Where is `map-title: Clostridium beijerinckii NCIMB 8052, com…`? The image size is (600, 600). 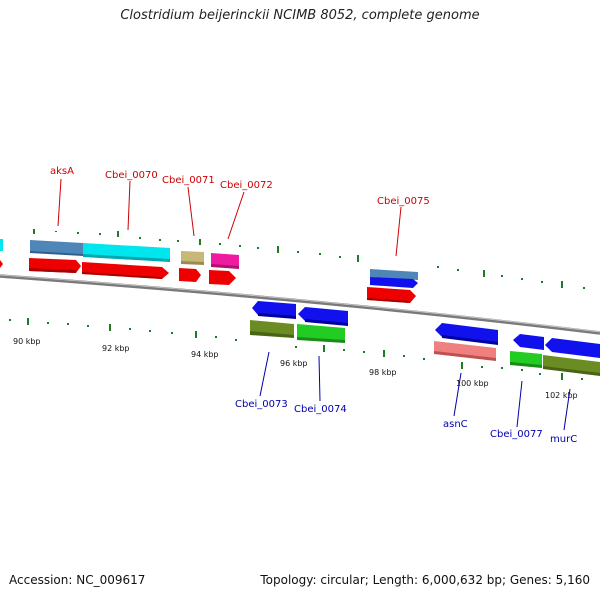 map-title: Clostridium beijerinckii NCIMB 8052, com… is located at coordinates (300, 15).